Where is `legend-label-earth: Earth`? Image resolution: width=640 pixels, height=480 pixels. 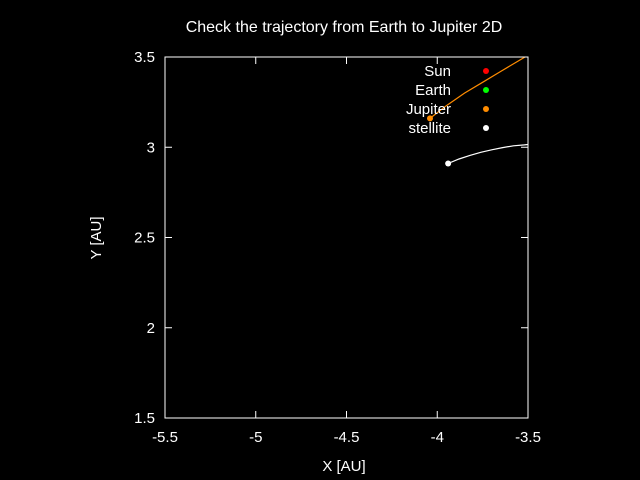
legend-label-earth: Earth is located at coordinates (433, 90).